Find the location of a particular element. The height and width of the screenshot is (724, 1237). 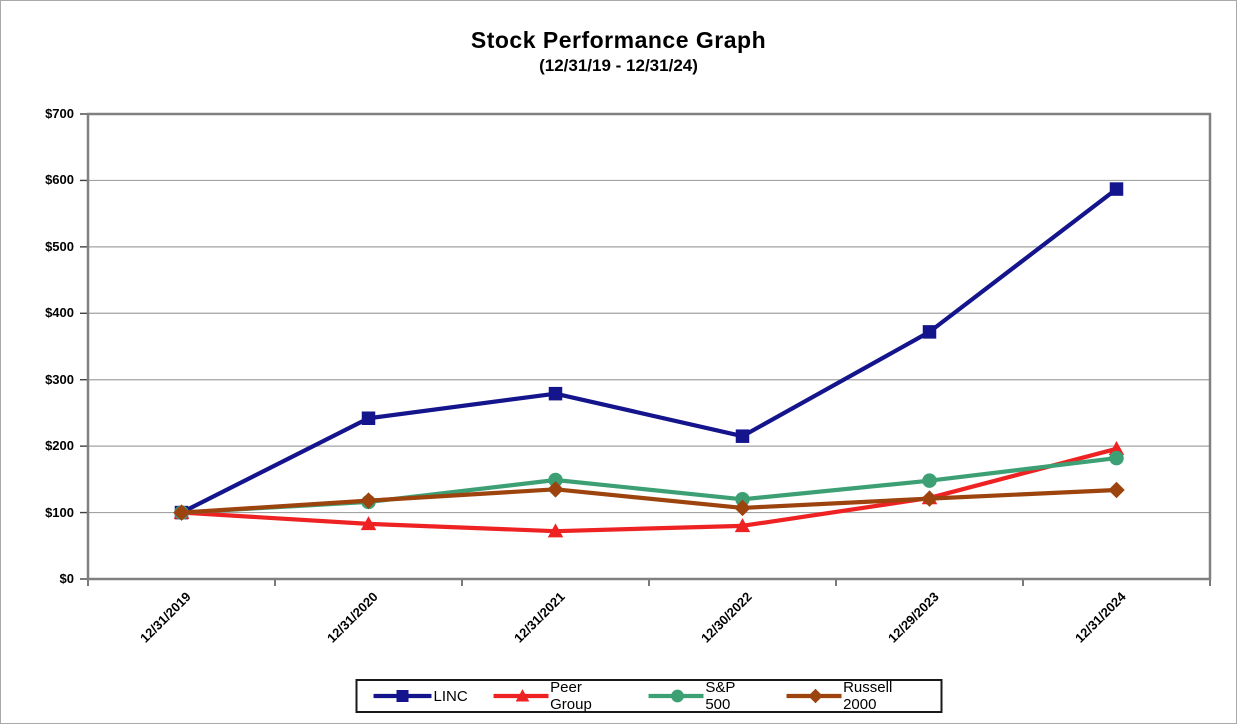

legend-item-peer-group: Peer Group is located at coordinates (558, 696).